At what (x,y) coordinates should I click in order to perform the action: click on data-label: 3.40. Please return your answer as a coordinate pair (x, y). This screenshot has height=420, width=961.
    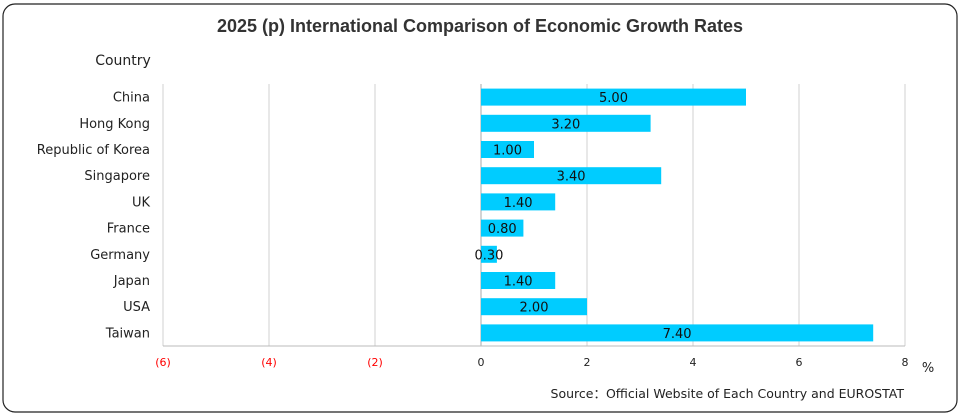
    Looking at the image, I should click on (571, 177).